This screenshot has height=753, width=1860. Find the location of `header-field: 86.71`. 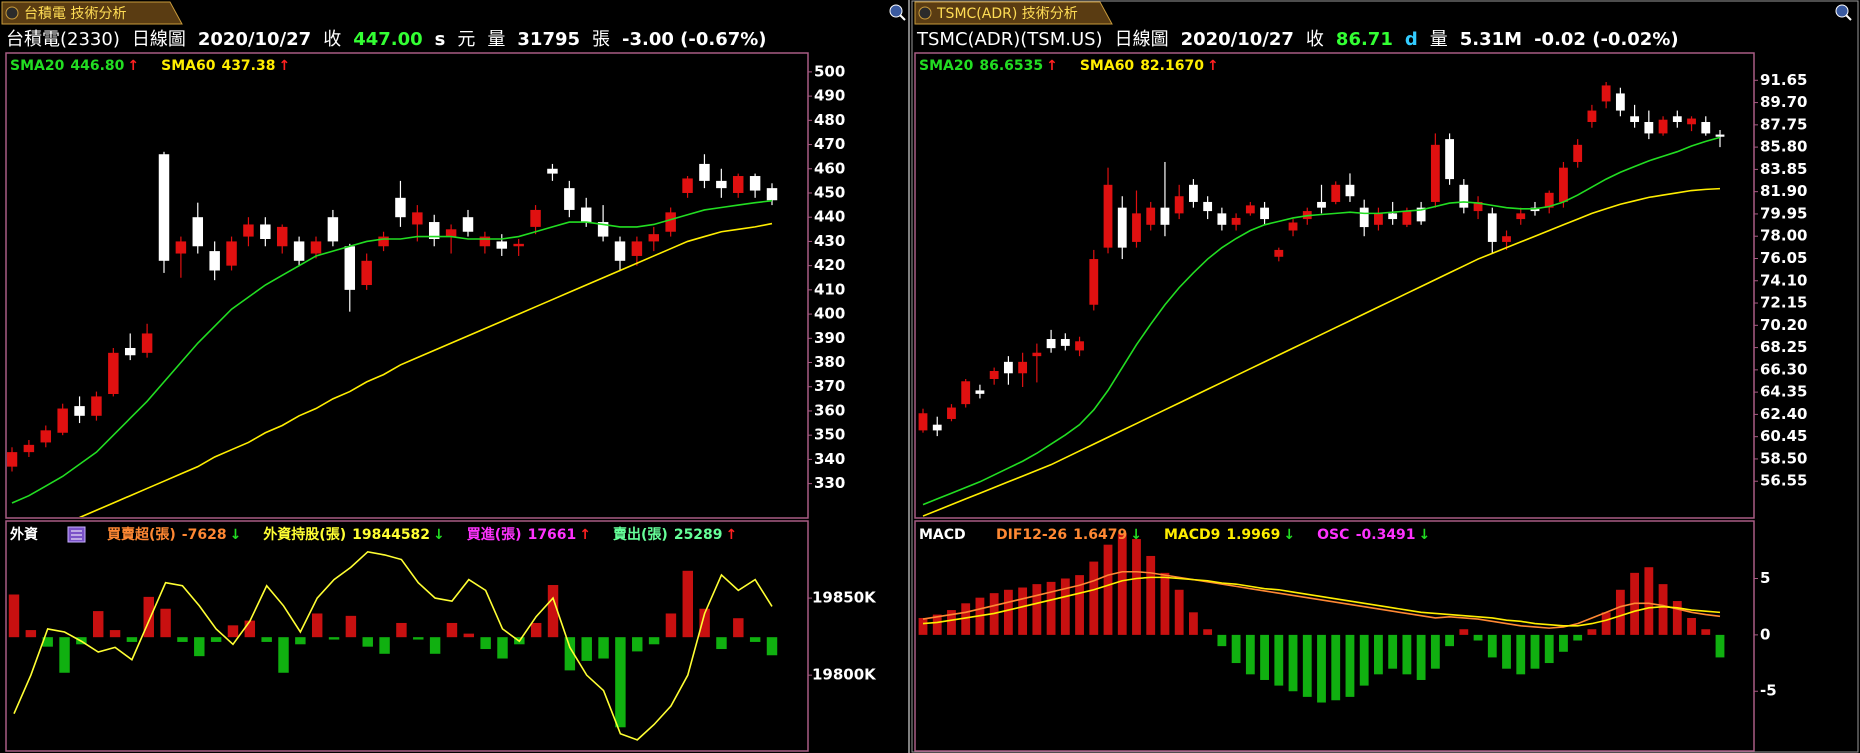

header-field: 86.71 is located at coordinates (1364, 39).